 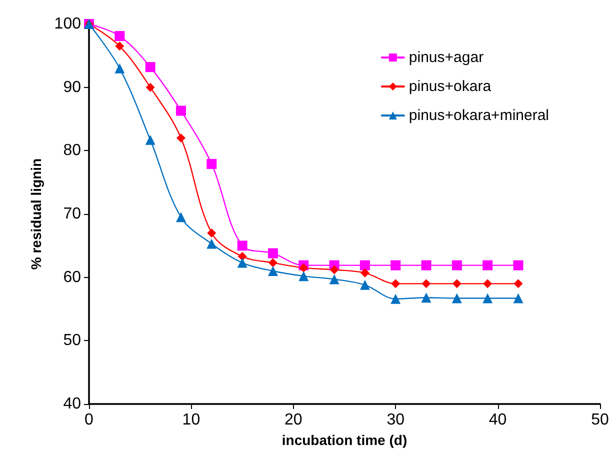 I want to click on legend-label: pinus+okara+mineral, so click(x=479, y=115).